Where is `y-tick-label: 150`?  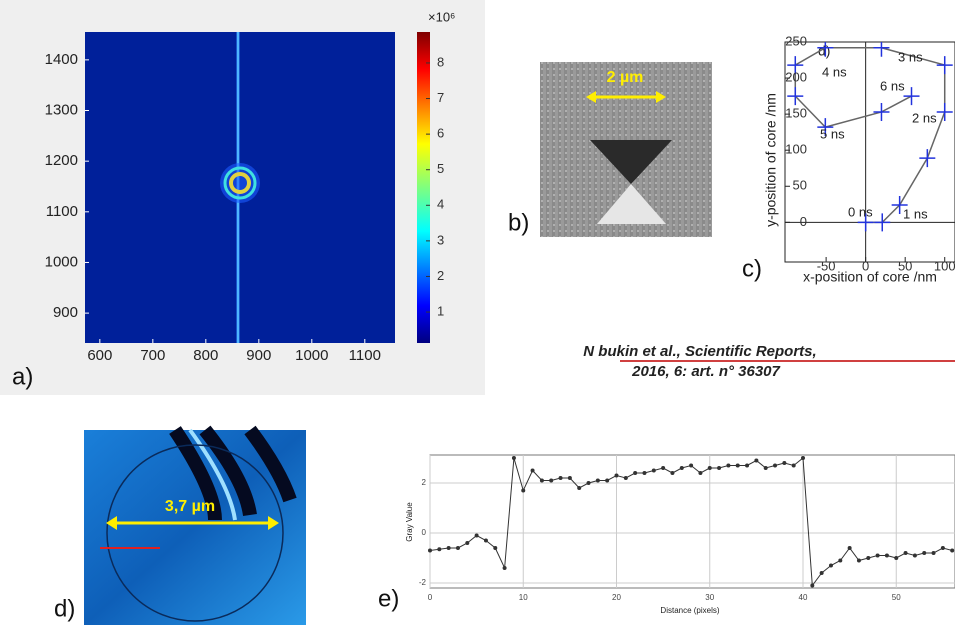 y-tick-label: 150 is located at coordinates (796, 113).